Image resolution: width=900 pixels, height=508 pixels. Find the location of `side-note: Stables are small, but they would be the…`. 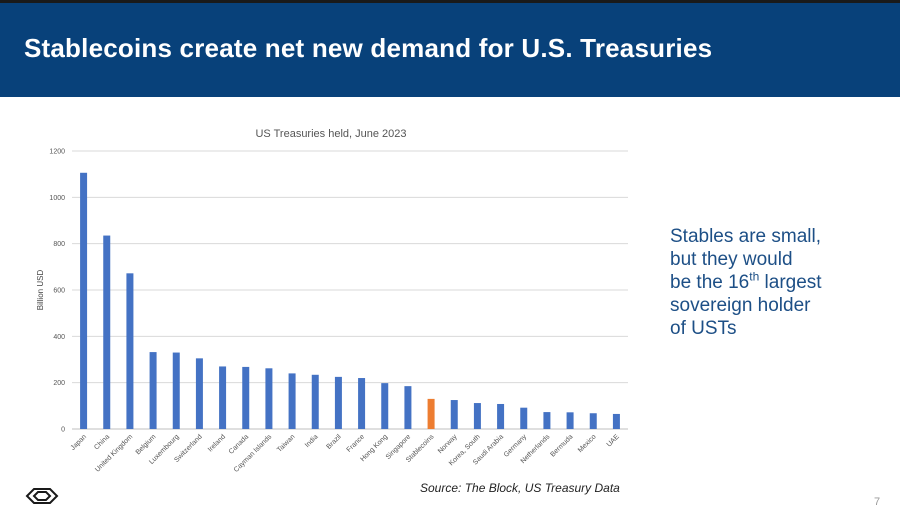

side-note: Stables are small, but they would be the… is located at coordinates (770, 282).